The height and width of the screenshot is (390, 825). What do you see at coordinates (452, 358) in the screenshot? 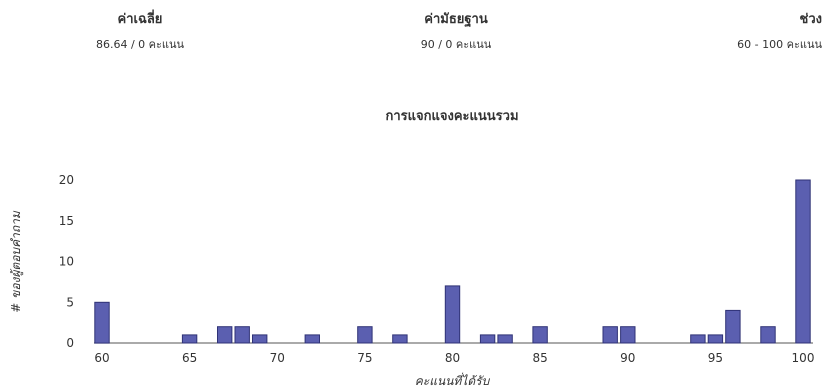
I see `x-tick-label: 80` at bounding box center [452, 358].